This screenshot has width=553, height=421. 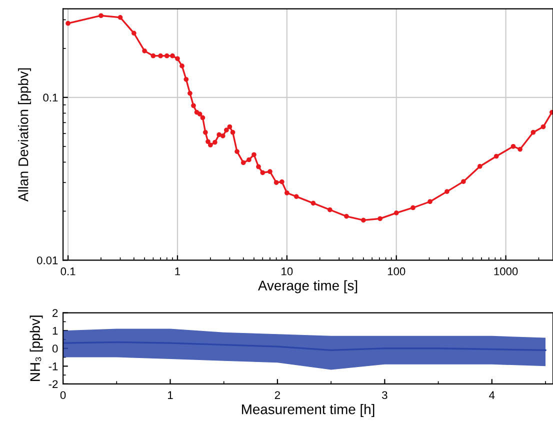 I want to click on y-tick-label: -2, so click(x=53, y=384).